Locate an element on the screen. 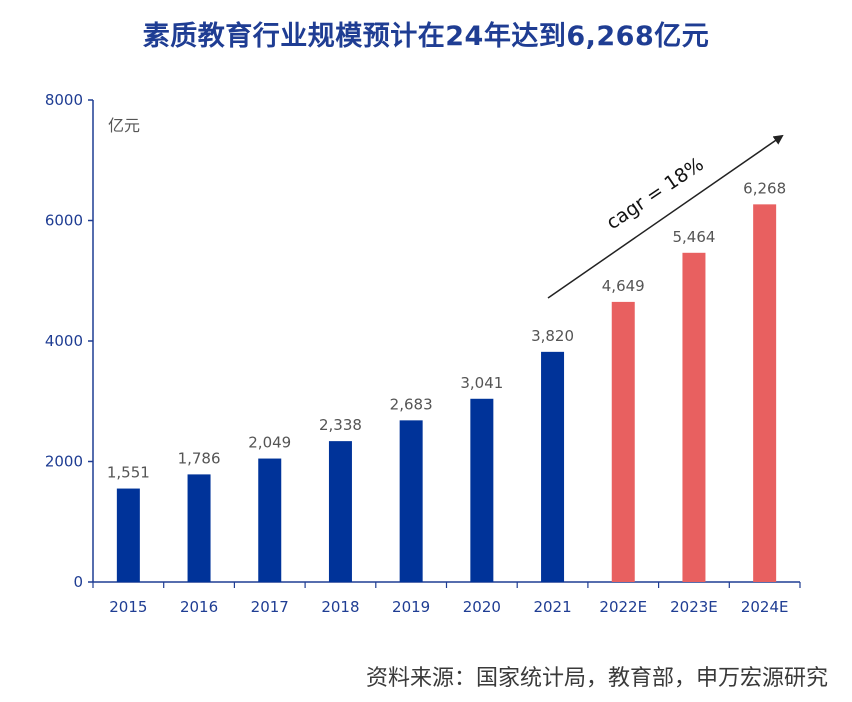  y-tick-label: 4000 is located at coordinates (64, 341).